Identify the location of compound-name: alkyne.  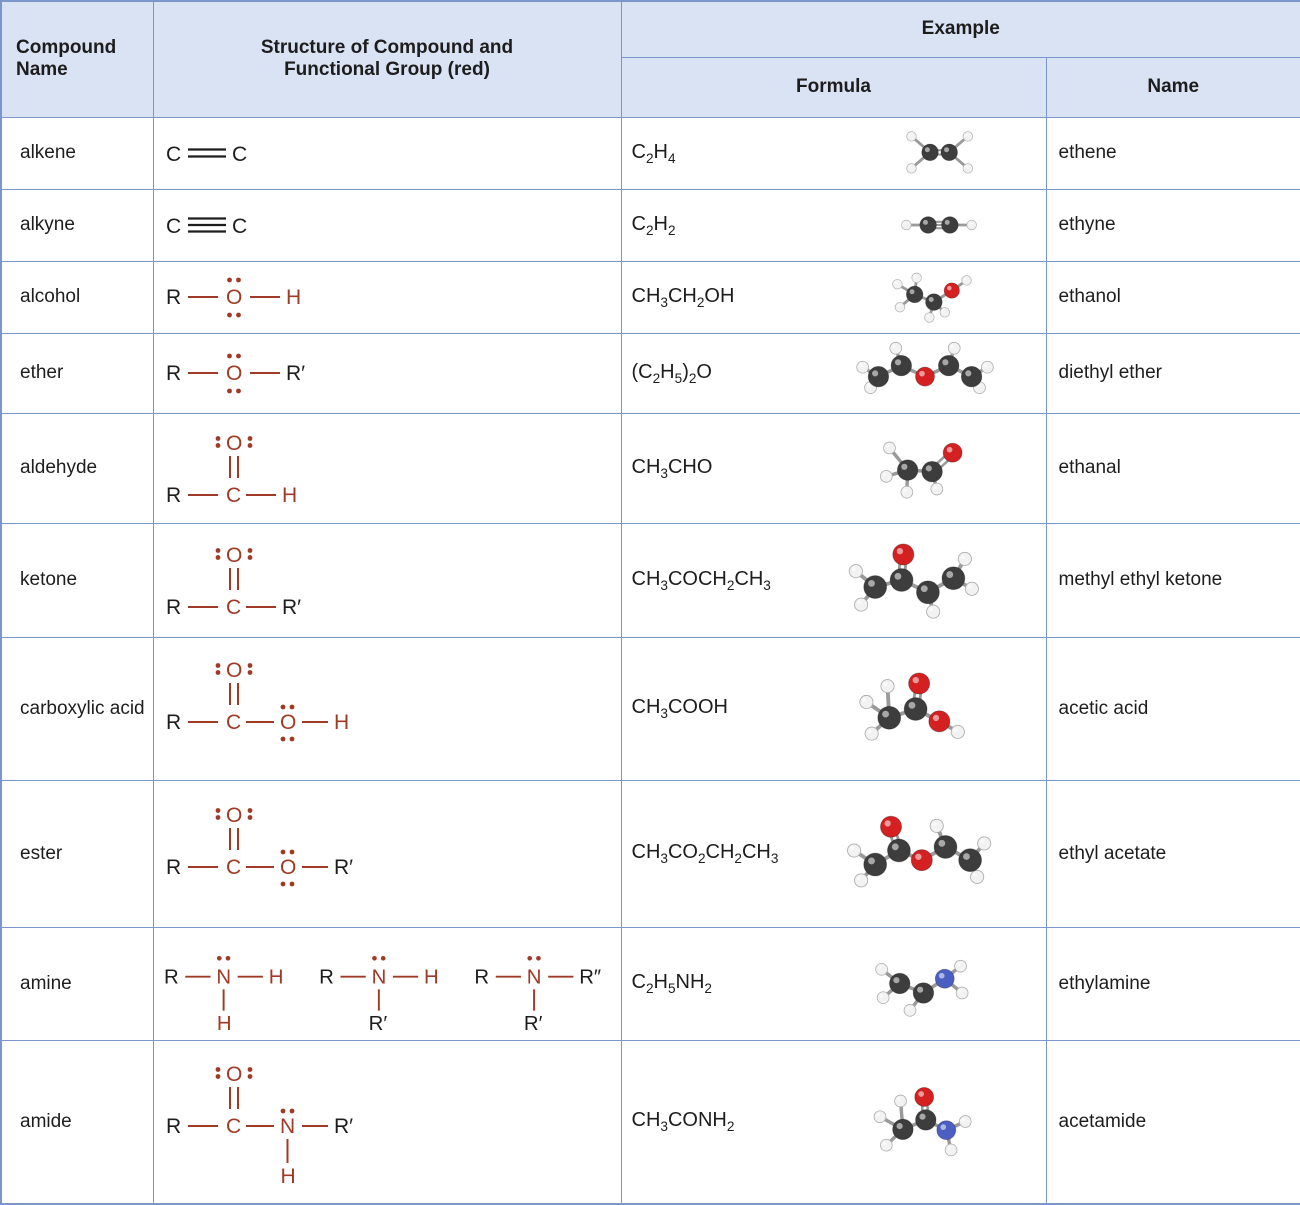
(47, 224).